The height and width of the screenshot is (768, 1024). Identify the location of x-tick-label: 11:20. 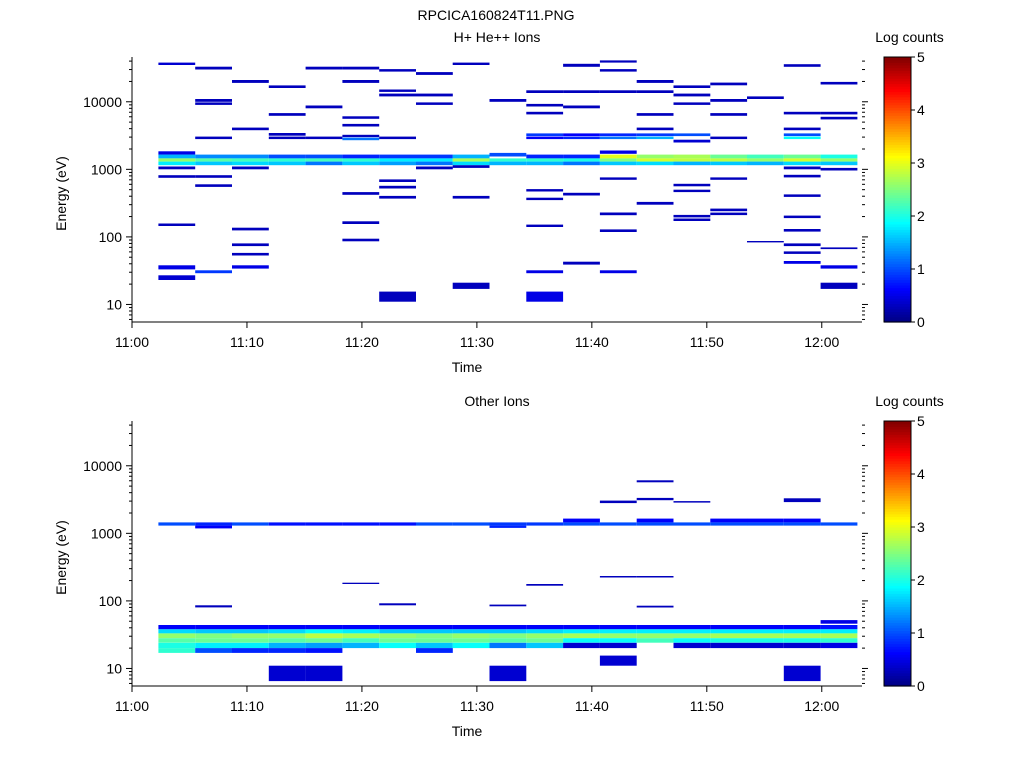
(362, 342).